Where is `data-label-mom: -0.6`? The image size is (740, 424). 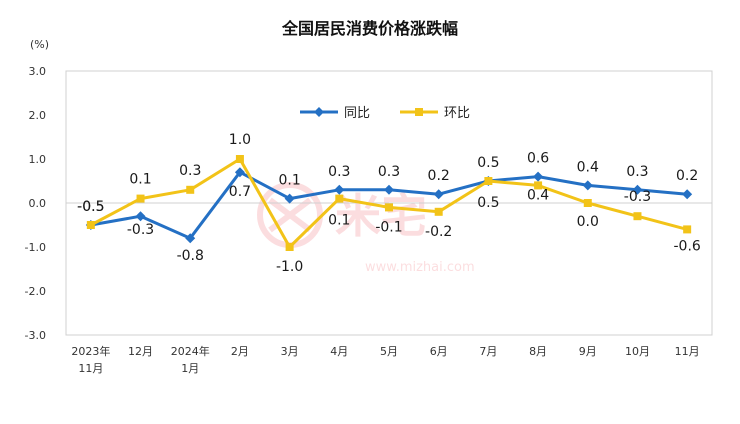
data-label-mom: -0.6 is located at coordinates (686, 246).